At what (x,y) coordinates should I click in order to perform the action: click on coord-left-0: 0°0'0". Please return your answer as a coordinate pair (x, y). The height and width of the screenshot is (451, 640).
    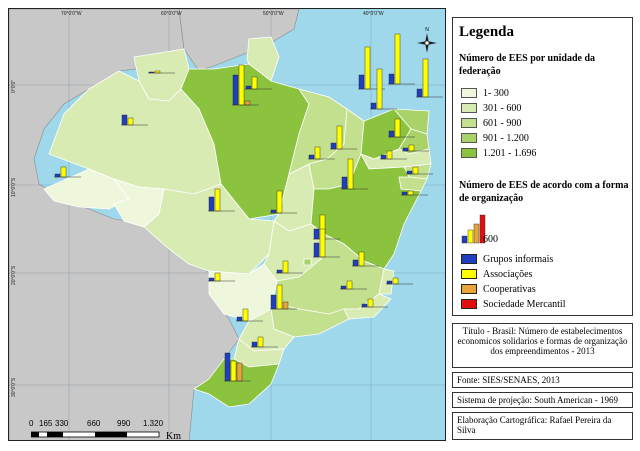
    Looking at the image, I should click on (14, 86).